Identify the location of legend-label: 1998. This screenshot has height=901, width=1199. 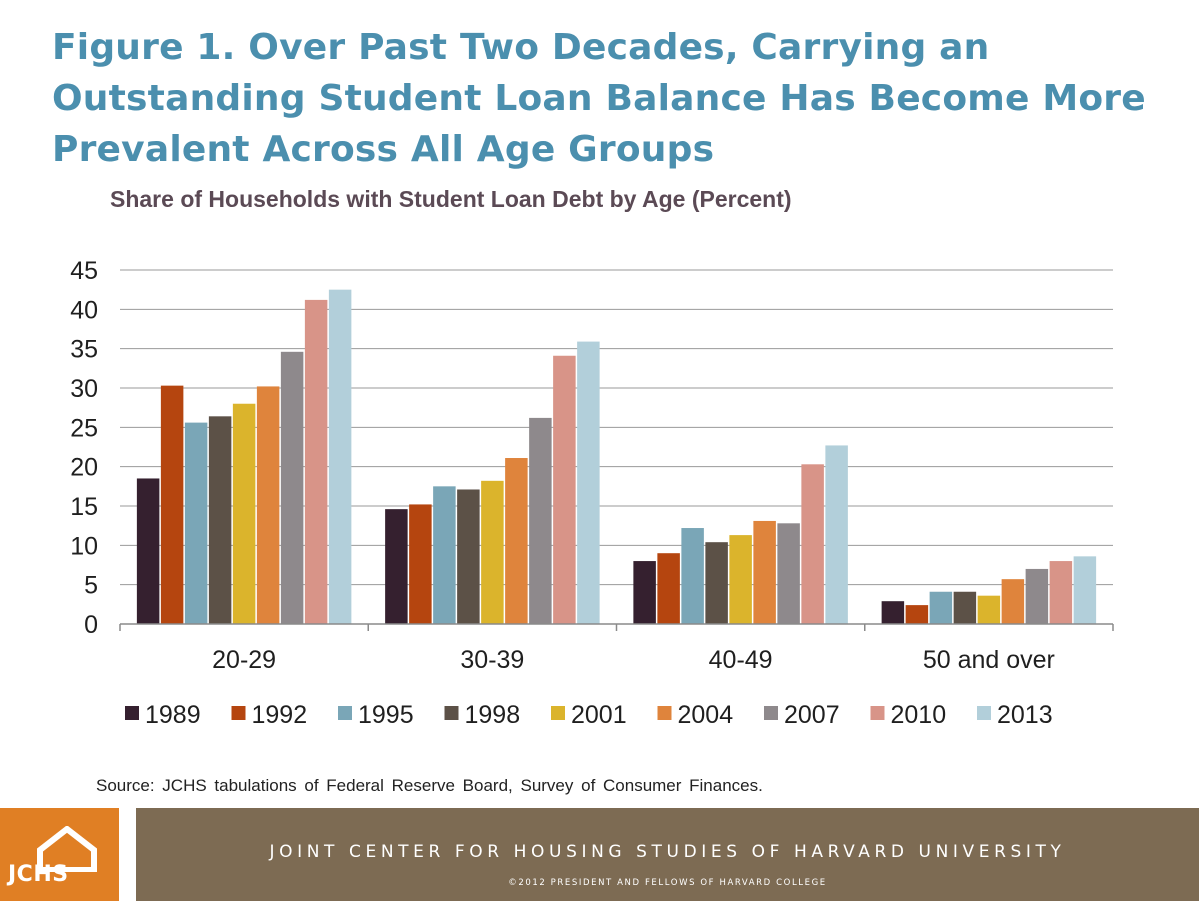
(493, 715).